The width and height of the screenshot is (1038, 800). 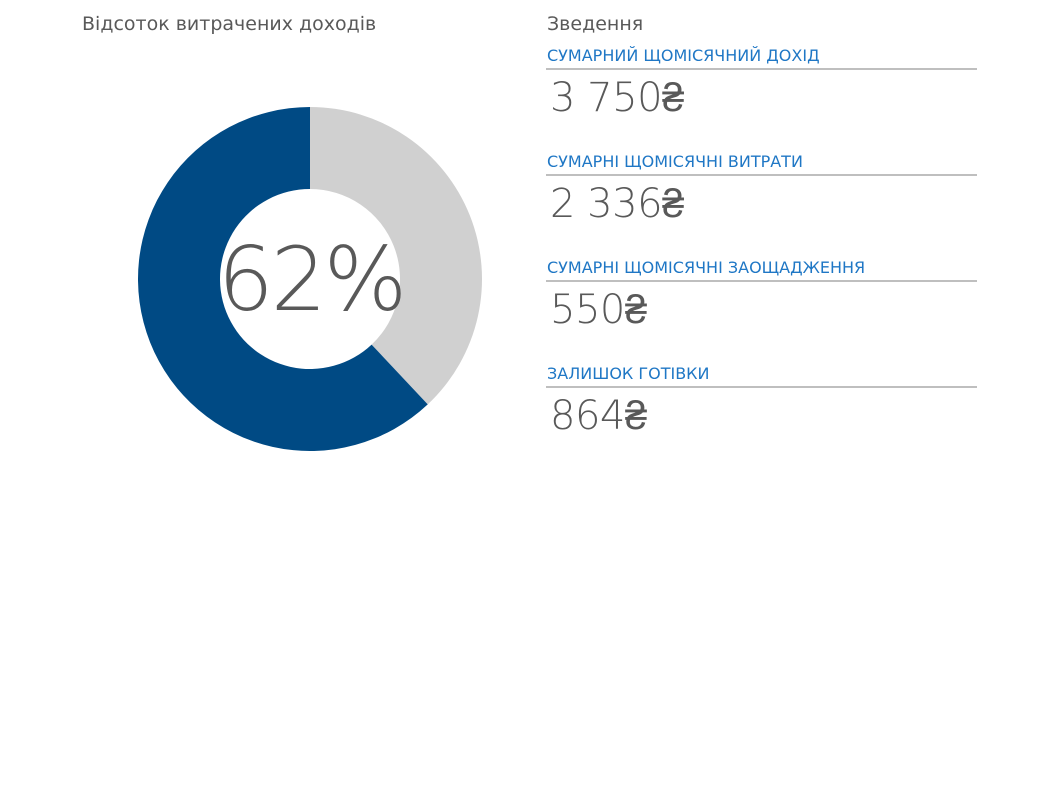 I want to click on summary-value-cash-balance: 864₴, so click(x=598, y=416).